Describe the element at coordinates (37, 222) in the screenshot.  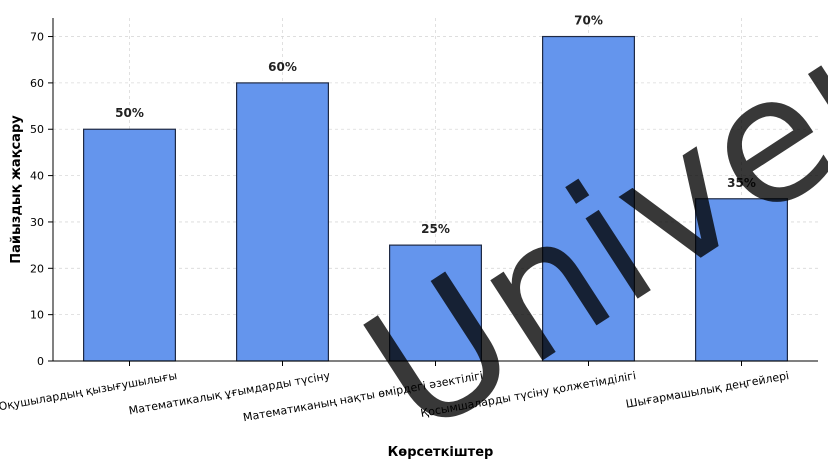
I see `y-tick-label: 30` at that location.